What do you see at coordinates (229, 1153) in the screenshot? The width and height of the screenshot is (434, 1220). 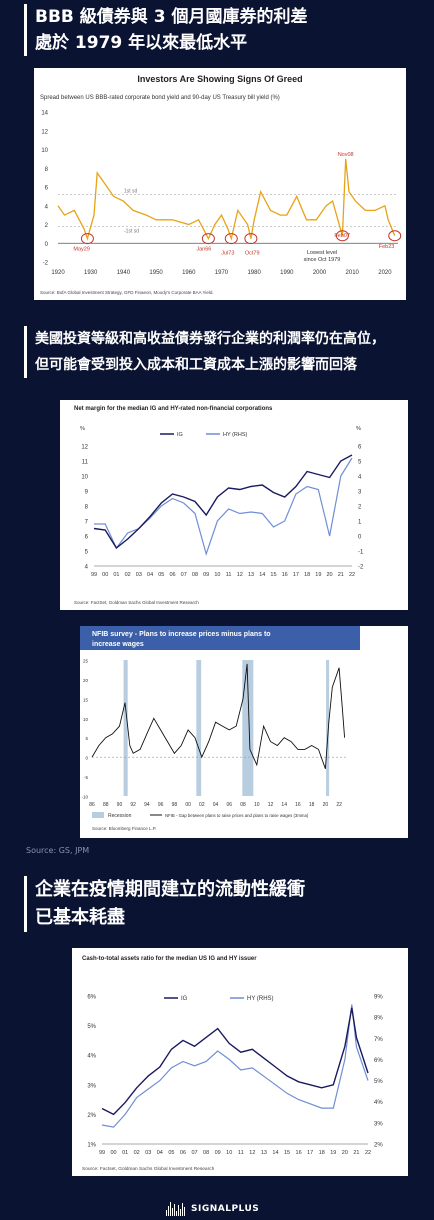 I see `x-tick-label: 10` at bounding box center [229, 1153].